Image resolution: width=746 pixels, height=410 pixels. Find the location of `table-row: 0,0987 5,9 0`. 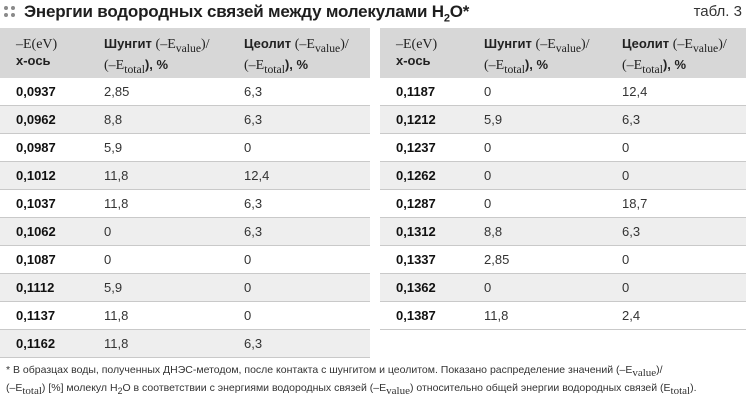

table-row: 0,0987 5,9 0 is located at coordinates (185, 147).